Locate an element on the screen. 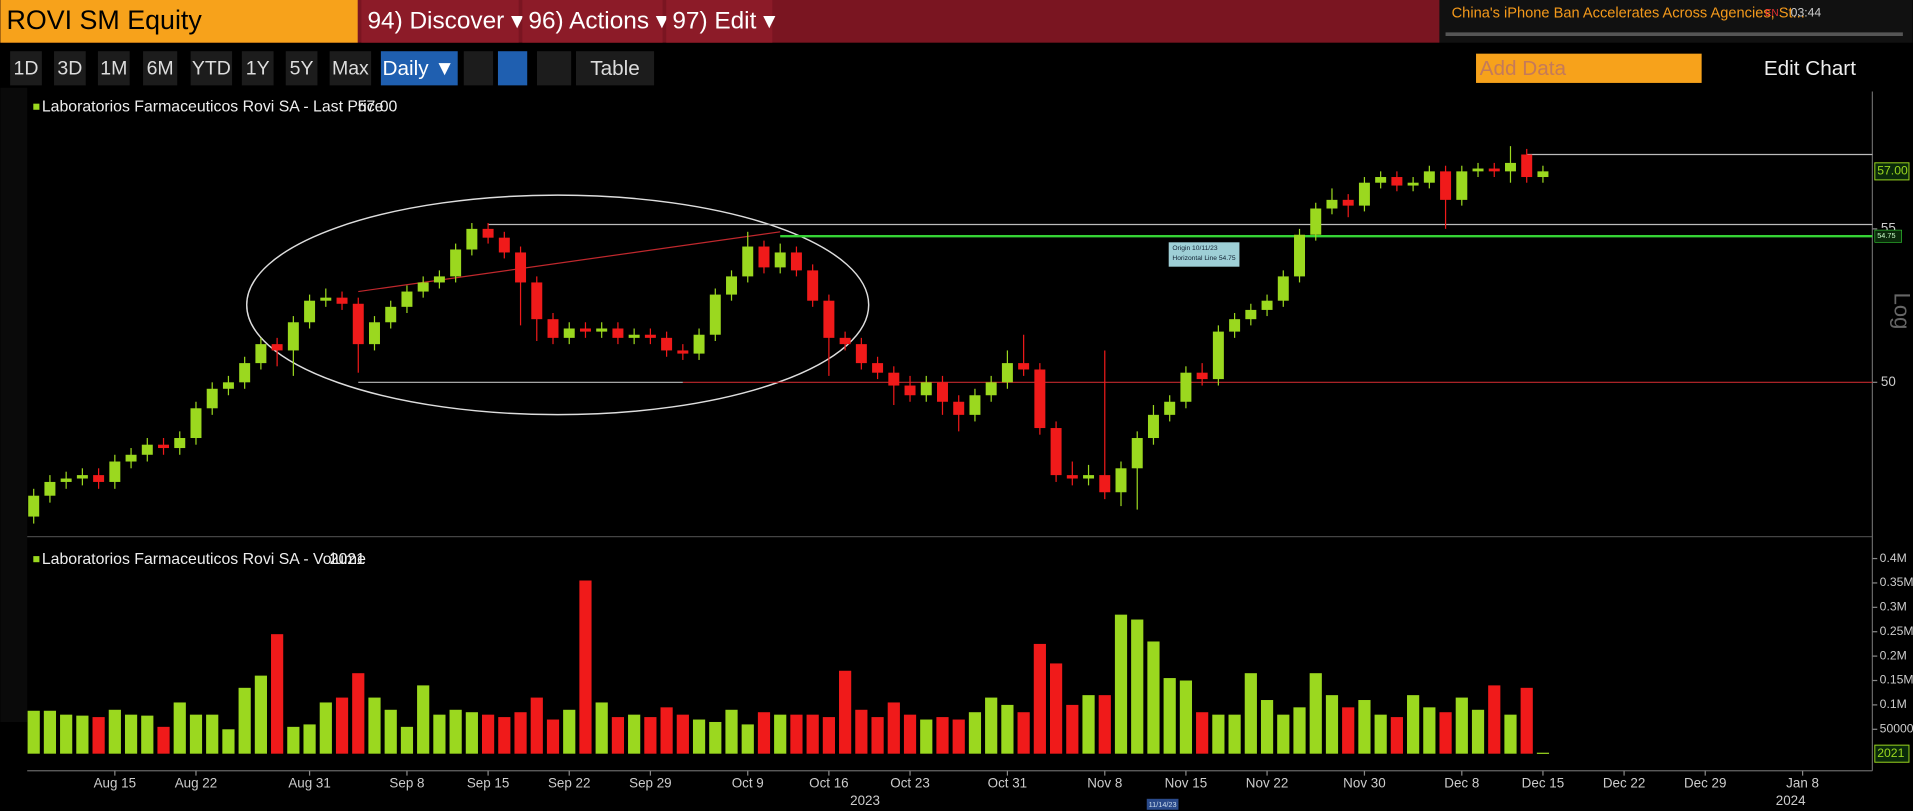 The image size is (1913, 811). range-label: 1D is located at coordinates (26, 69).